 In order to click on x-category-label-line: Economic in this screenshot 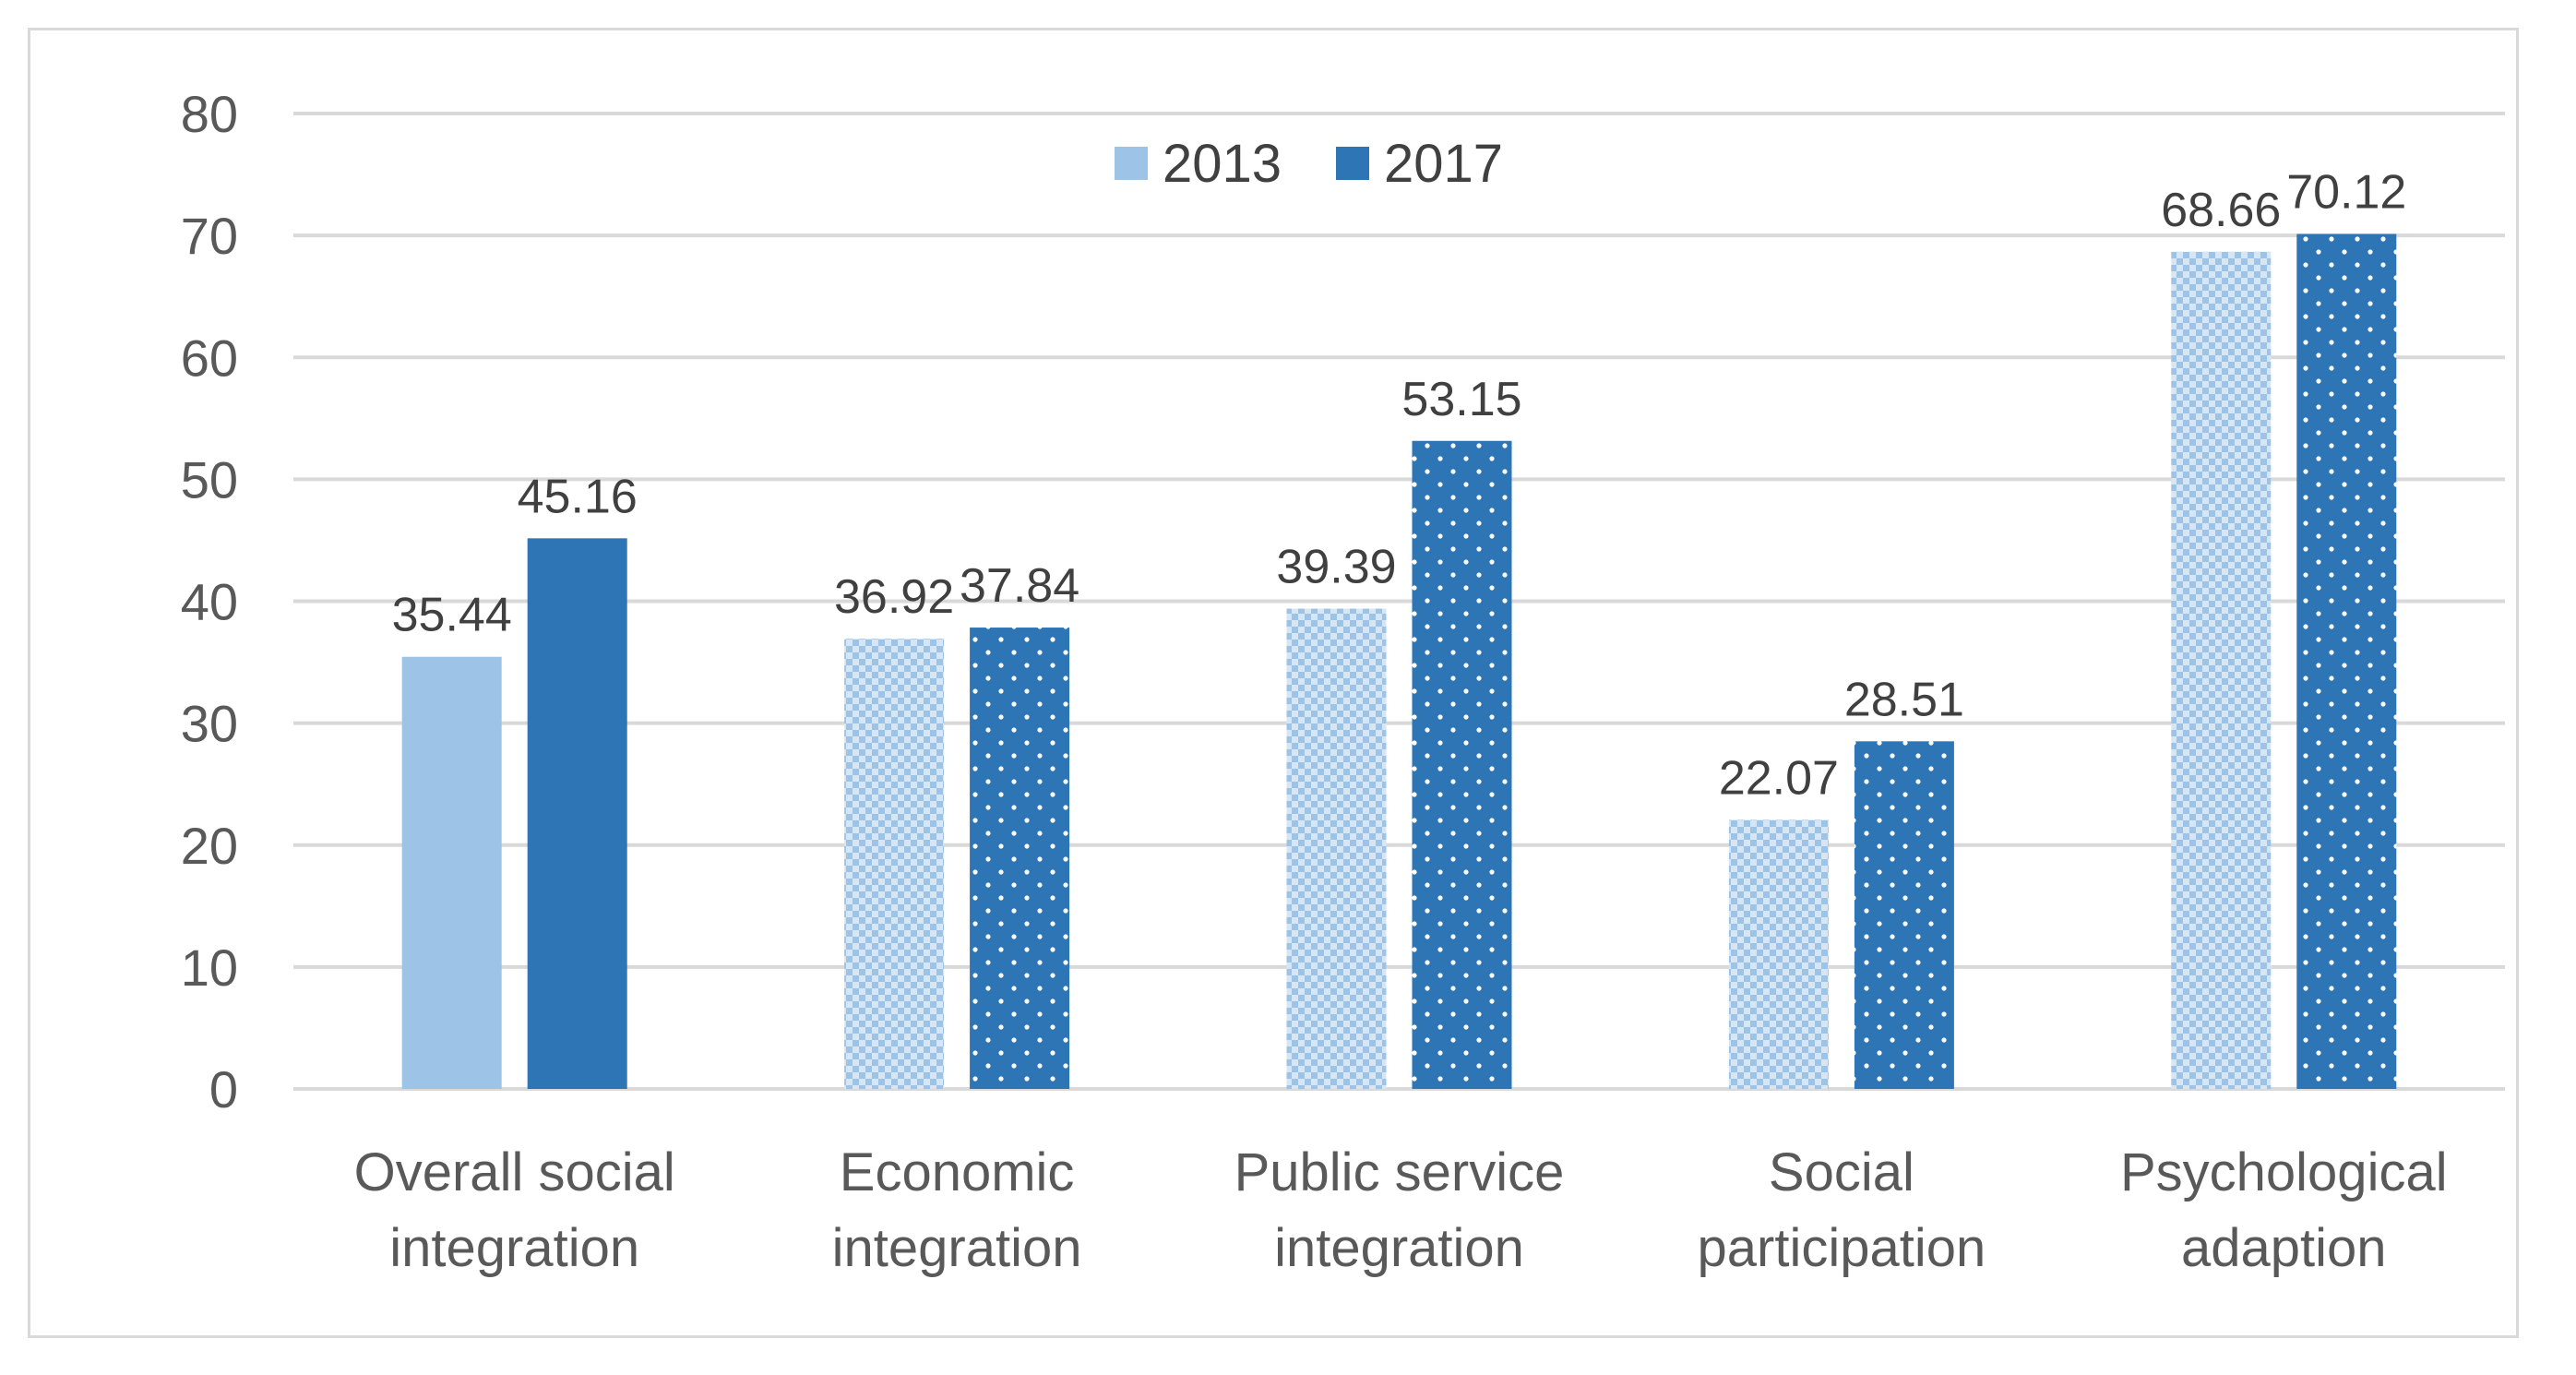, I will do `click(957, 1172)`.